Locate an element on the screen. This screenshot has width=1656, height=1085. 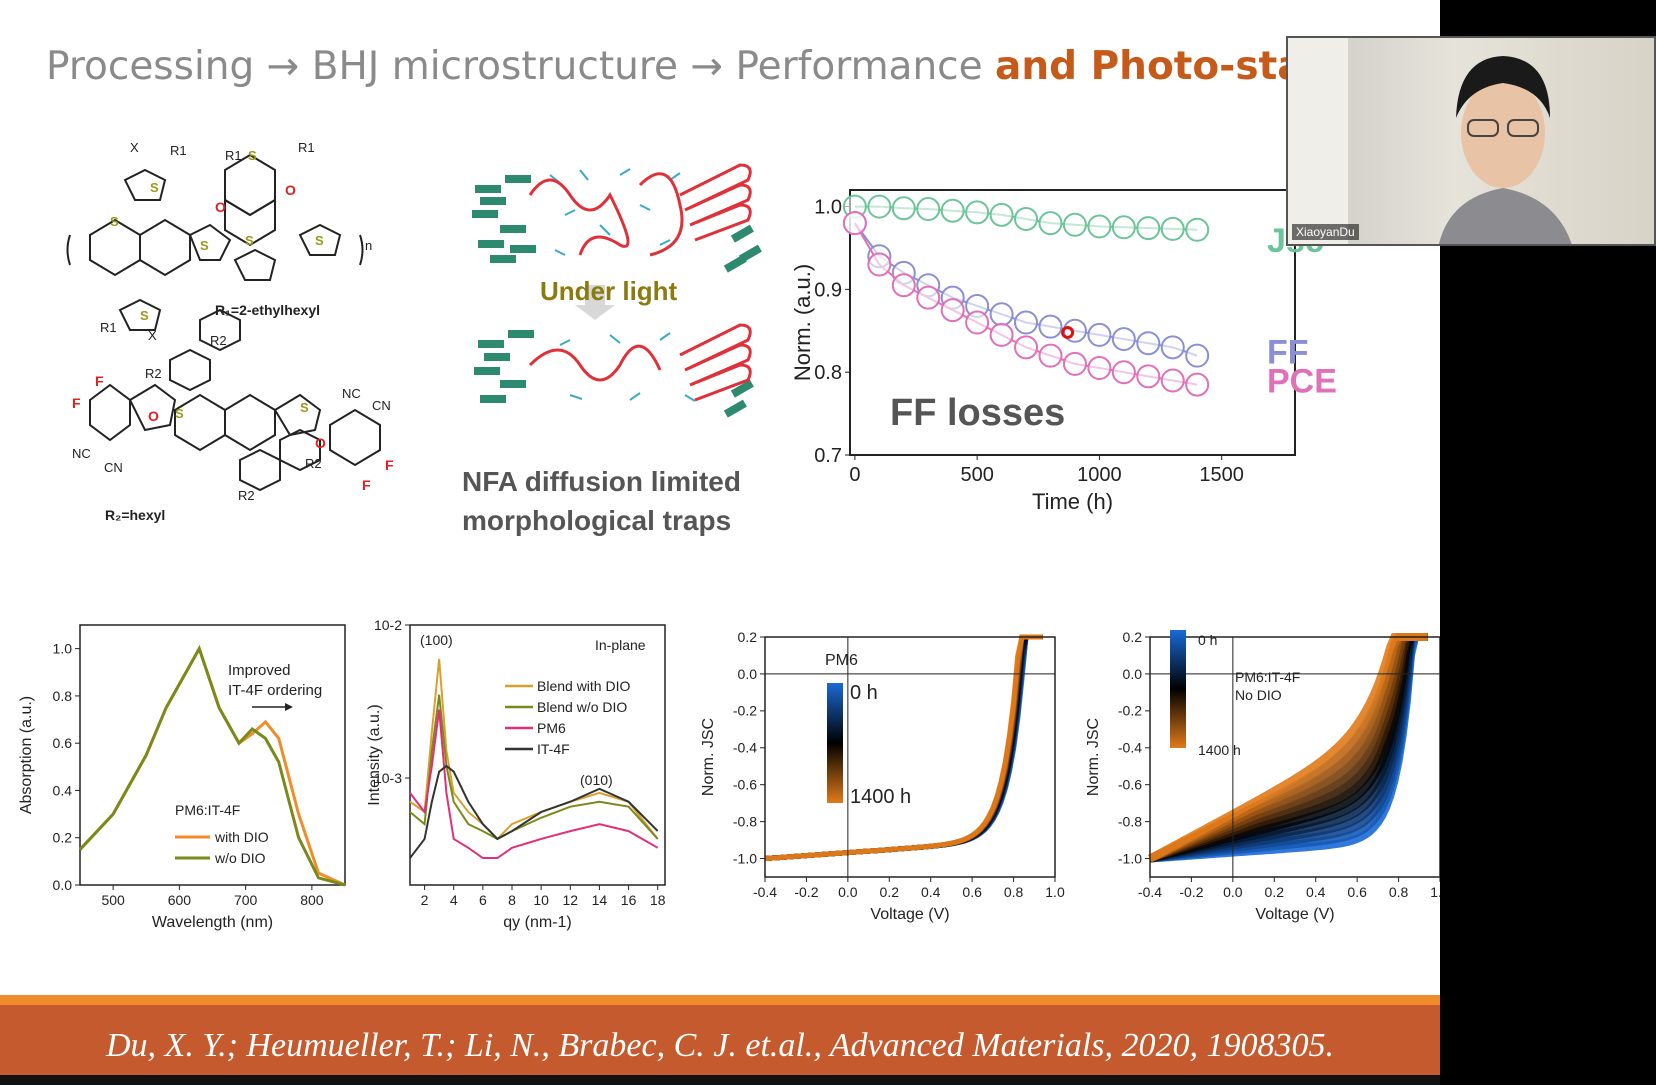
y-tick-label: -0.6 is located at coordinates (745, 785).